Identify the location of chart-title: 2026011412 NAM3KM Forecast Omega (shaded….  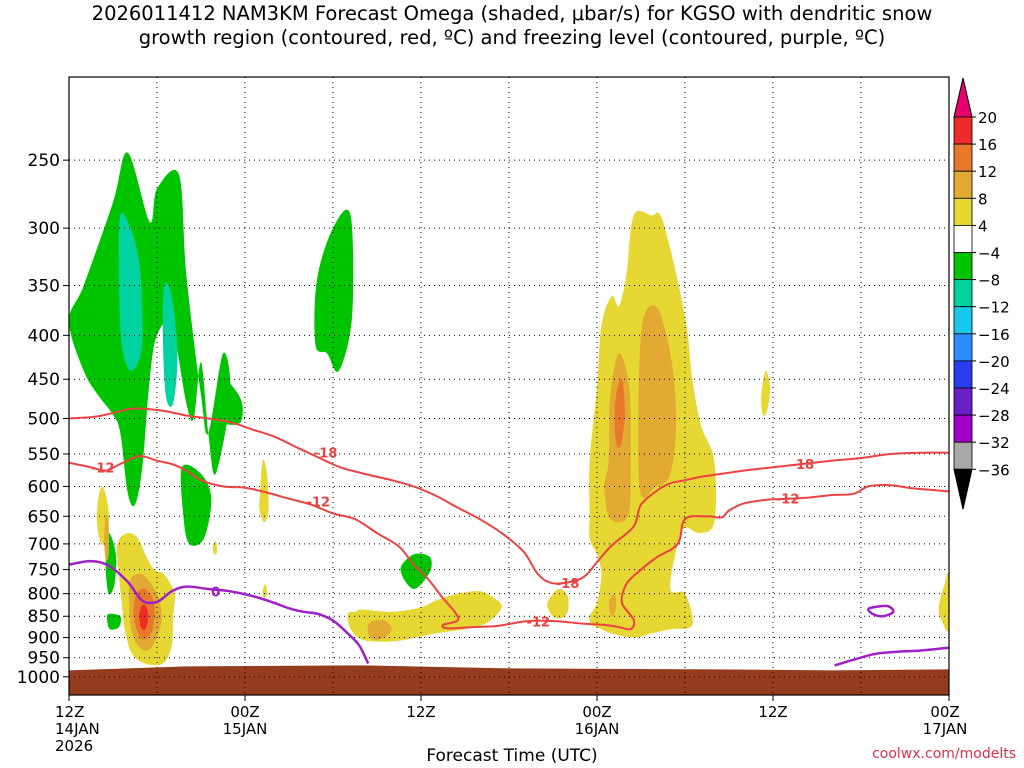
(512, 26).